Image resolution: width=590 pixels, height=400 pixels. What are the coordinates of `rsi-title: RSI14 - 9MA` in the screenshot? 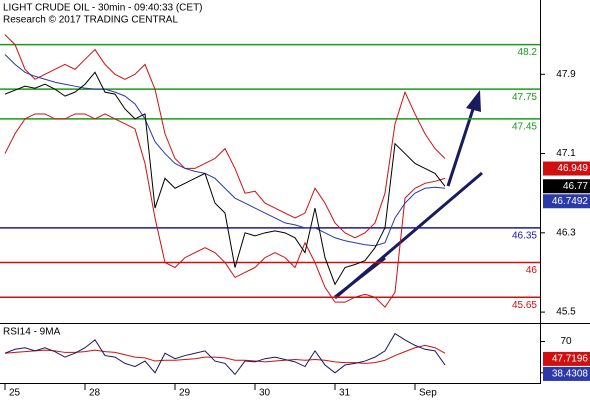 It's located at (32, 332).